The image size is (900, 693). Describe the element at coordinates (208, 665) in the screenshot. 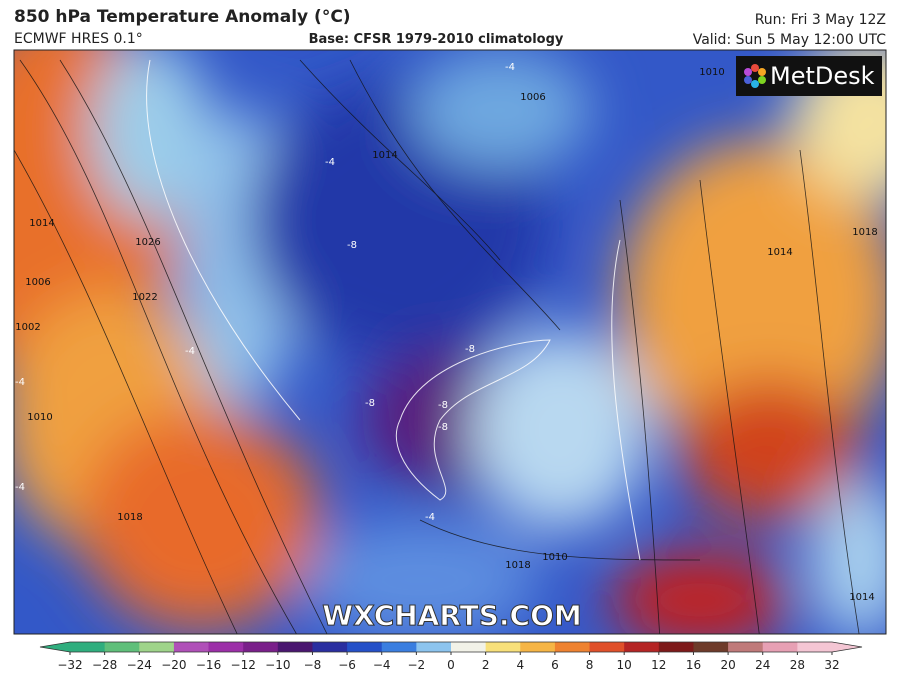

I see `colorbar-tick-label: −16` at that location.